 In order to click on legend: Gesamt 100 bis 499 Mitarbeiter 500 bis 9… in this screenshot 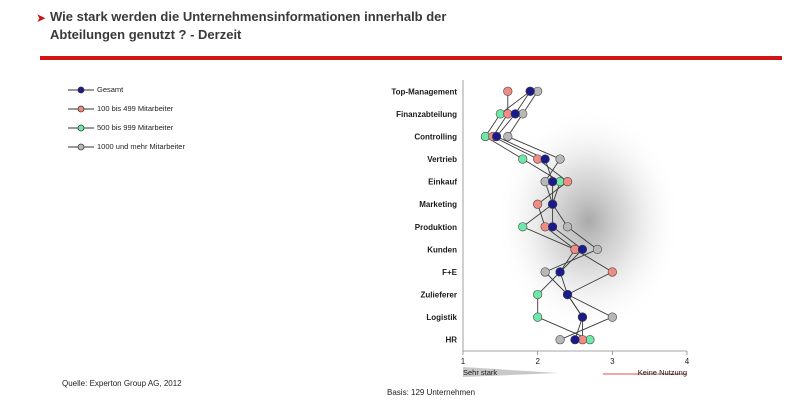, I will do `click(148, 127)`.